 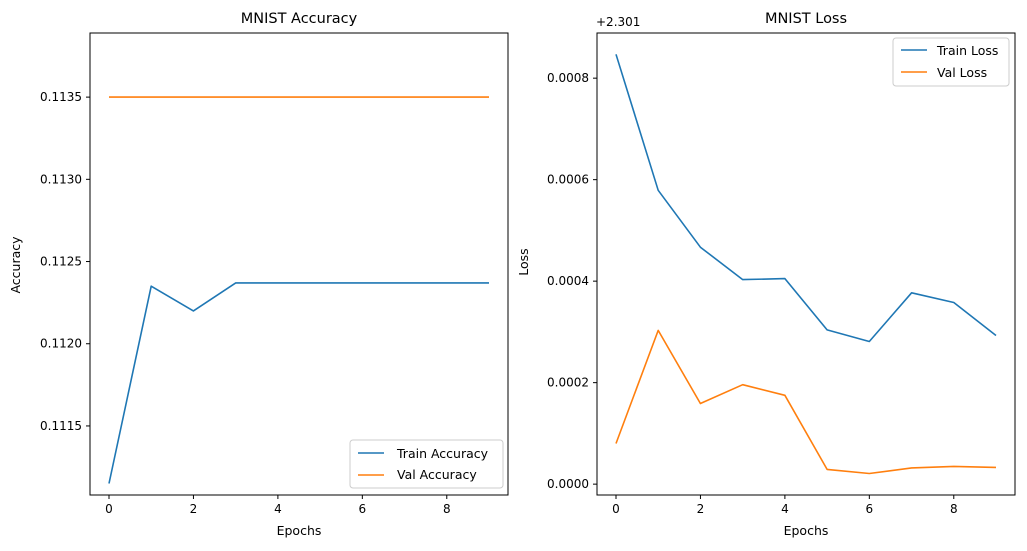 What do you see at coordinates (61, 97) in the screenshot?
I see `y-tick-label: 0.1135` at bounding box center [61, 97].